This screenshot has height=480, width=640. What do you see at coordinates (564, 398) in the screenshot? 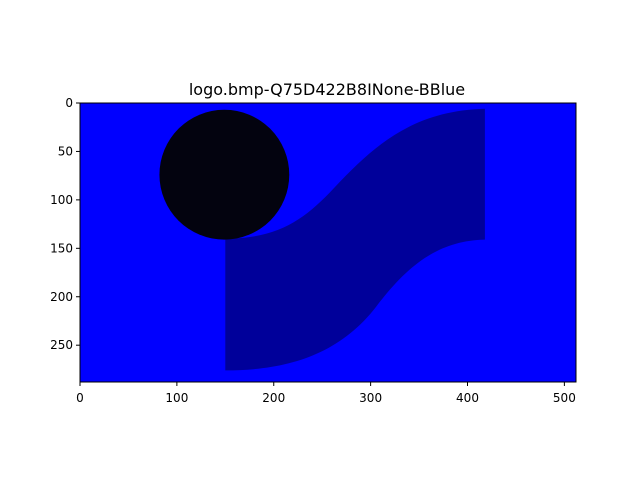
I see `x-tick-label: 500` at bounding box center [564, 398].